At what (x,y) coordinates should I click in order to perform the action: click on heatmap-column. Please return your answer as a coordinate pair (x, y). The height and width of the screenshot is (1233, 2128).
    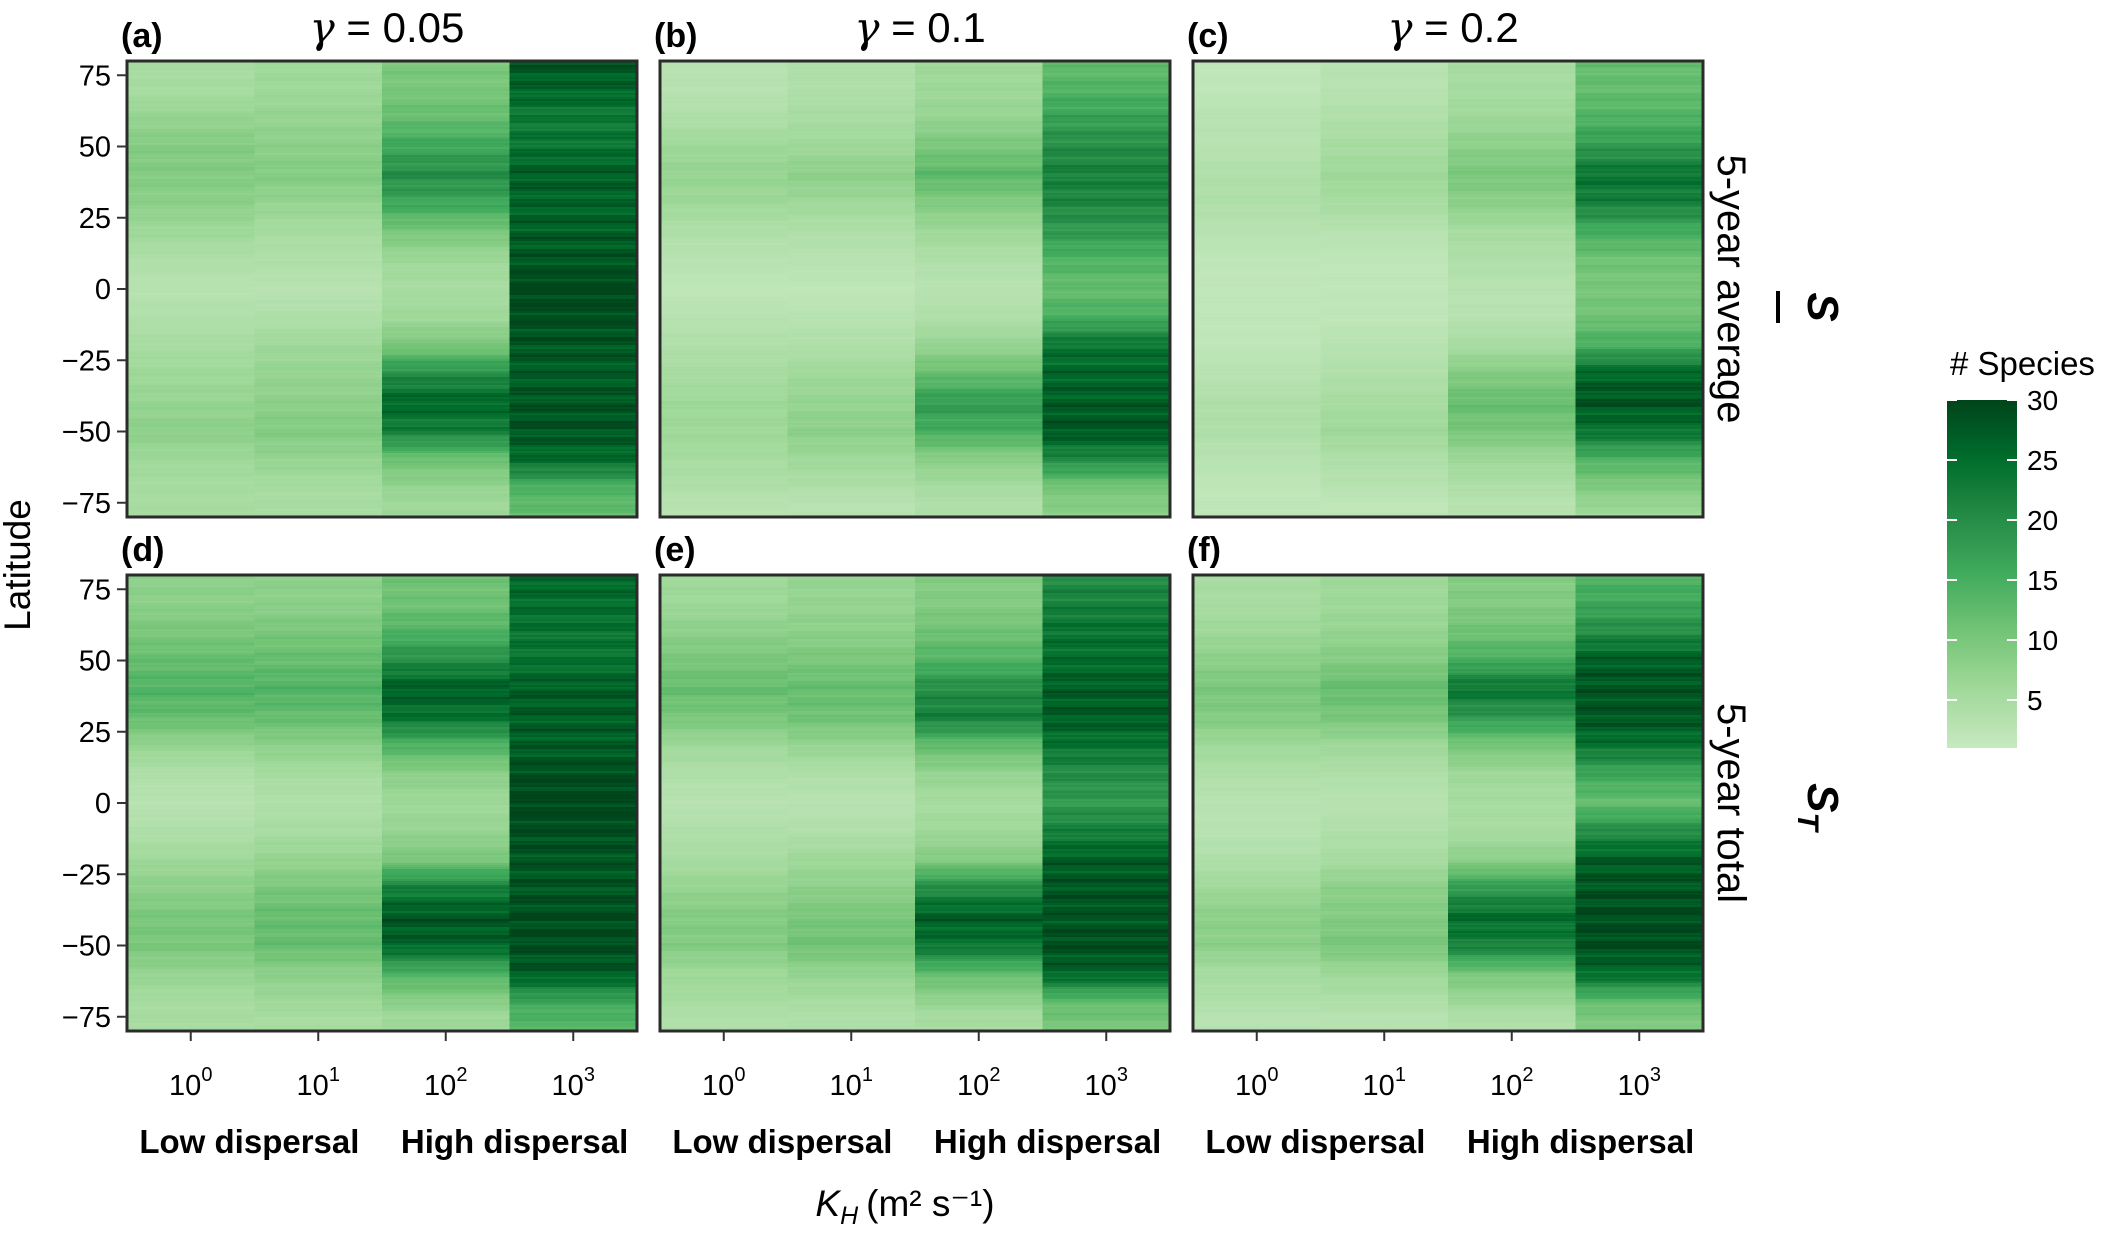
    Looking at the image, I should click on (318, 803).